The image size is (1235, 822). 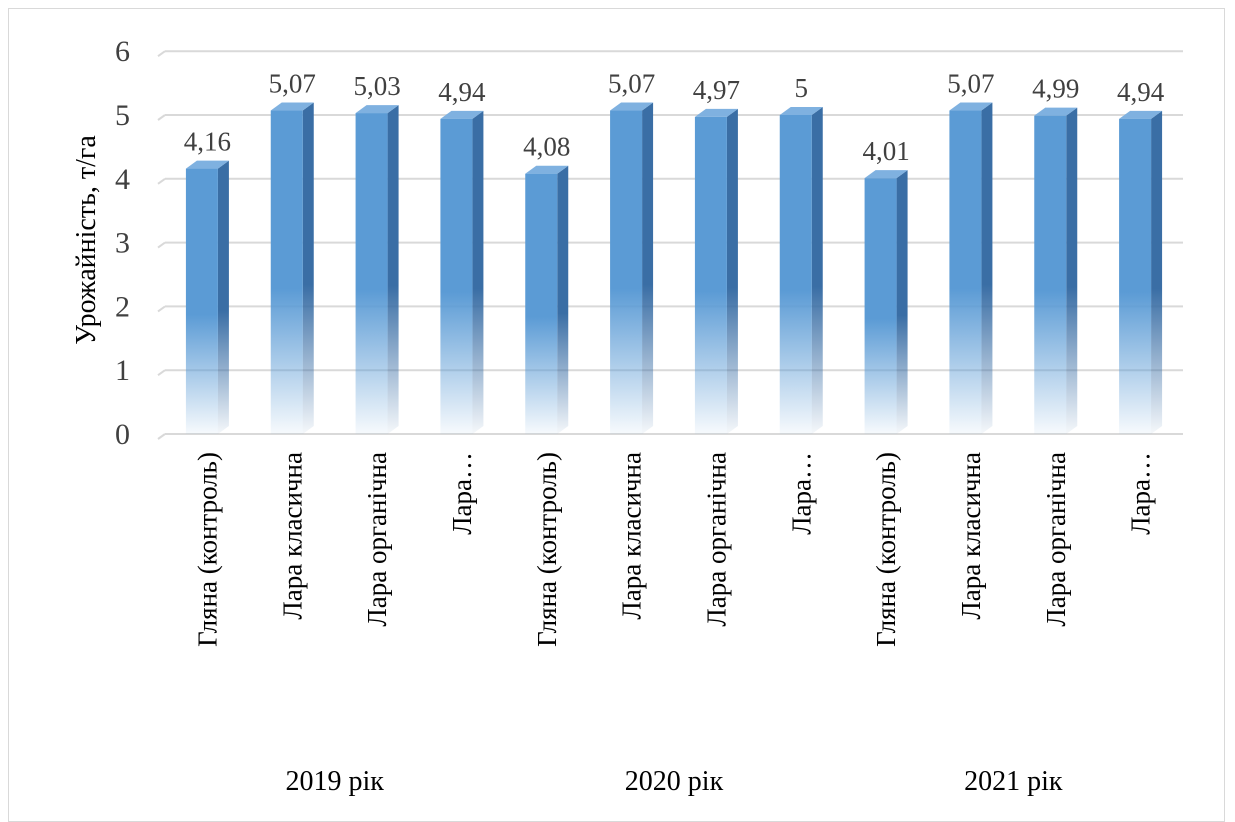 I want to click on y-tick-label: 4, so click(x=122, y=179).